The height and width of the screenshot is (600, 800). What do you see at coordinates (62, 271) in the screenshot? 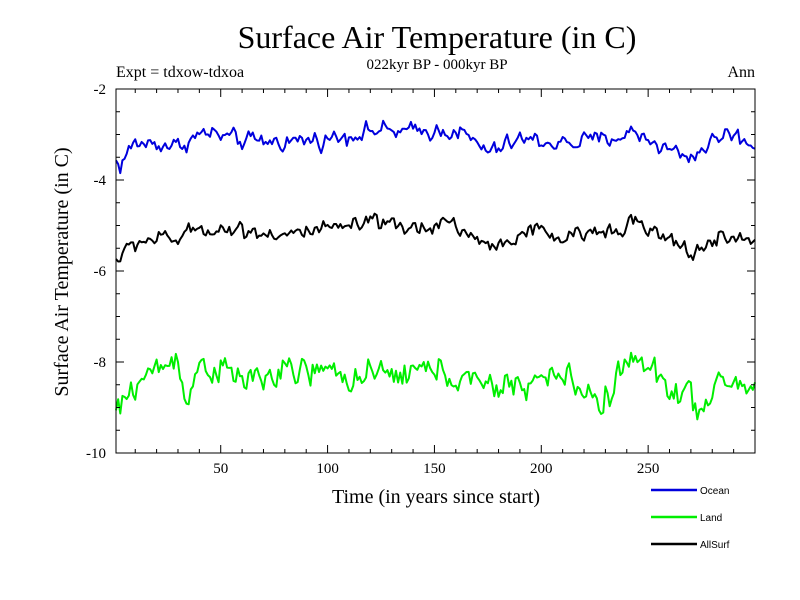
I see `y-axis-label: Surface Air Temperature (in C)` at bounding box center [62, 271].